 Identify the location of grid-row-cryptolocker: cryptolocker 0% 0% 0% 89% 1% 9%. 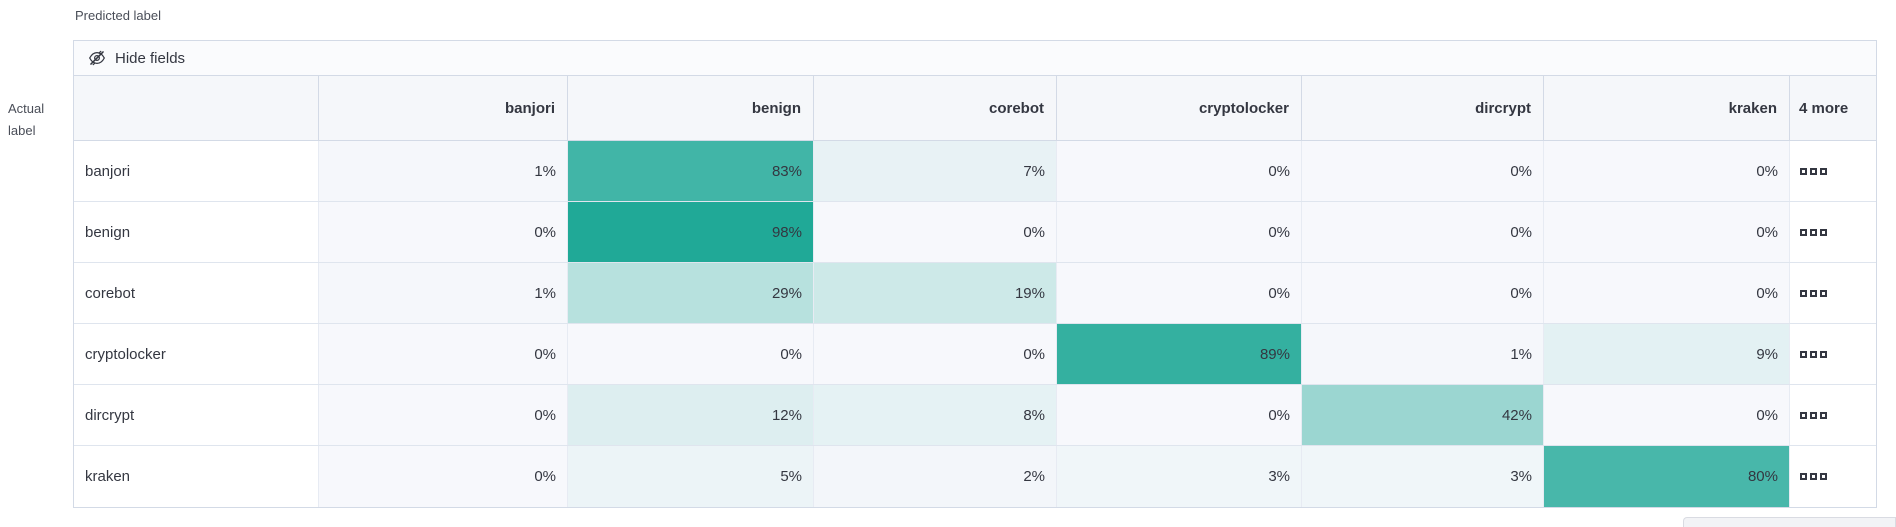
(975, 354).